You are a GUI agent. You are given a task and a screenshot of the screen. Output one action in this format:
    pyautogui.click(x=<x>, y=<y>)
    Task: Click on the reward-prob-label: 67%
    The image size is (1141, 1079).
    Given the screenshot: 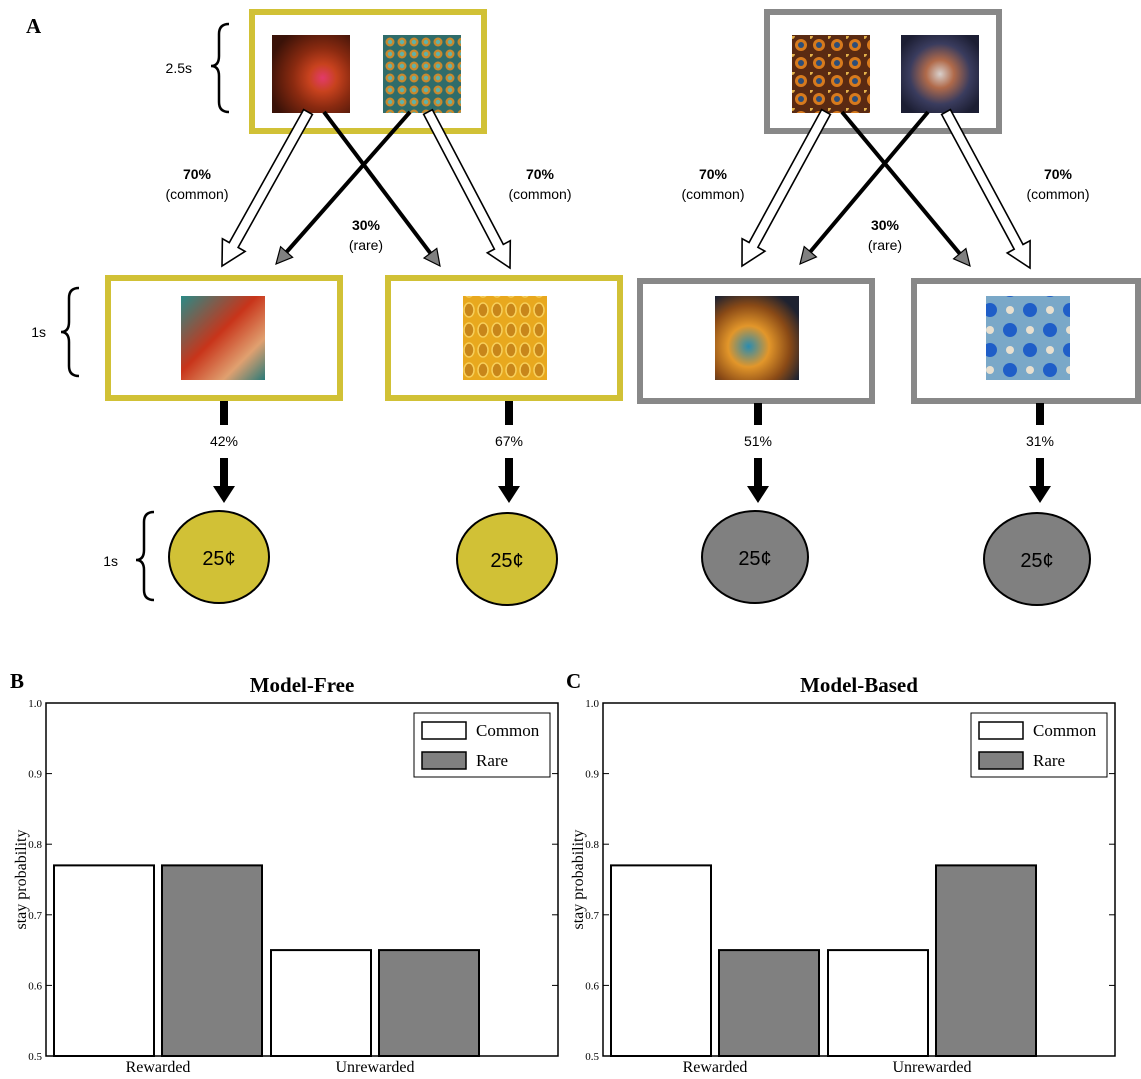 What is the action you would take?
    pyautogui.click(x=509, y=441)
    